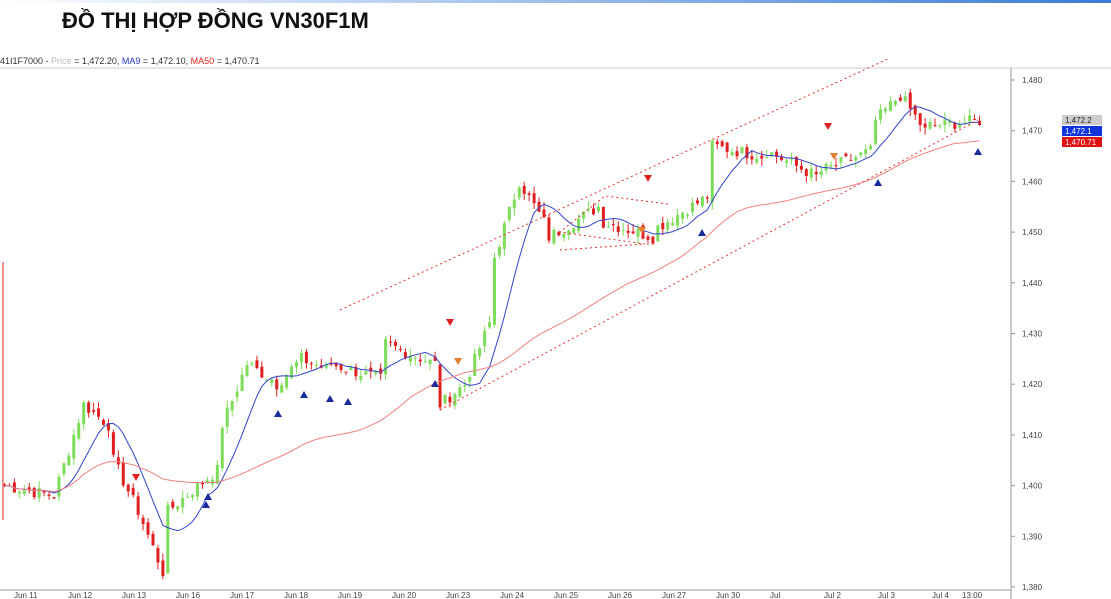 The width and height of the screenshot is (1111, 599). What do you see at coordinates (26, 61) in the screenshot?
I see `symbol: 41I1F7000 -` at bounding box center [26, 61].